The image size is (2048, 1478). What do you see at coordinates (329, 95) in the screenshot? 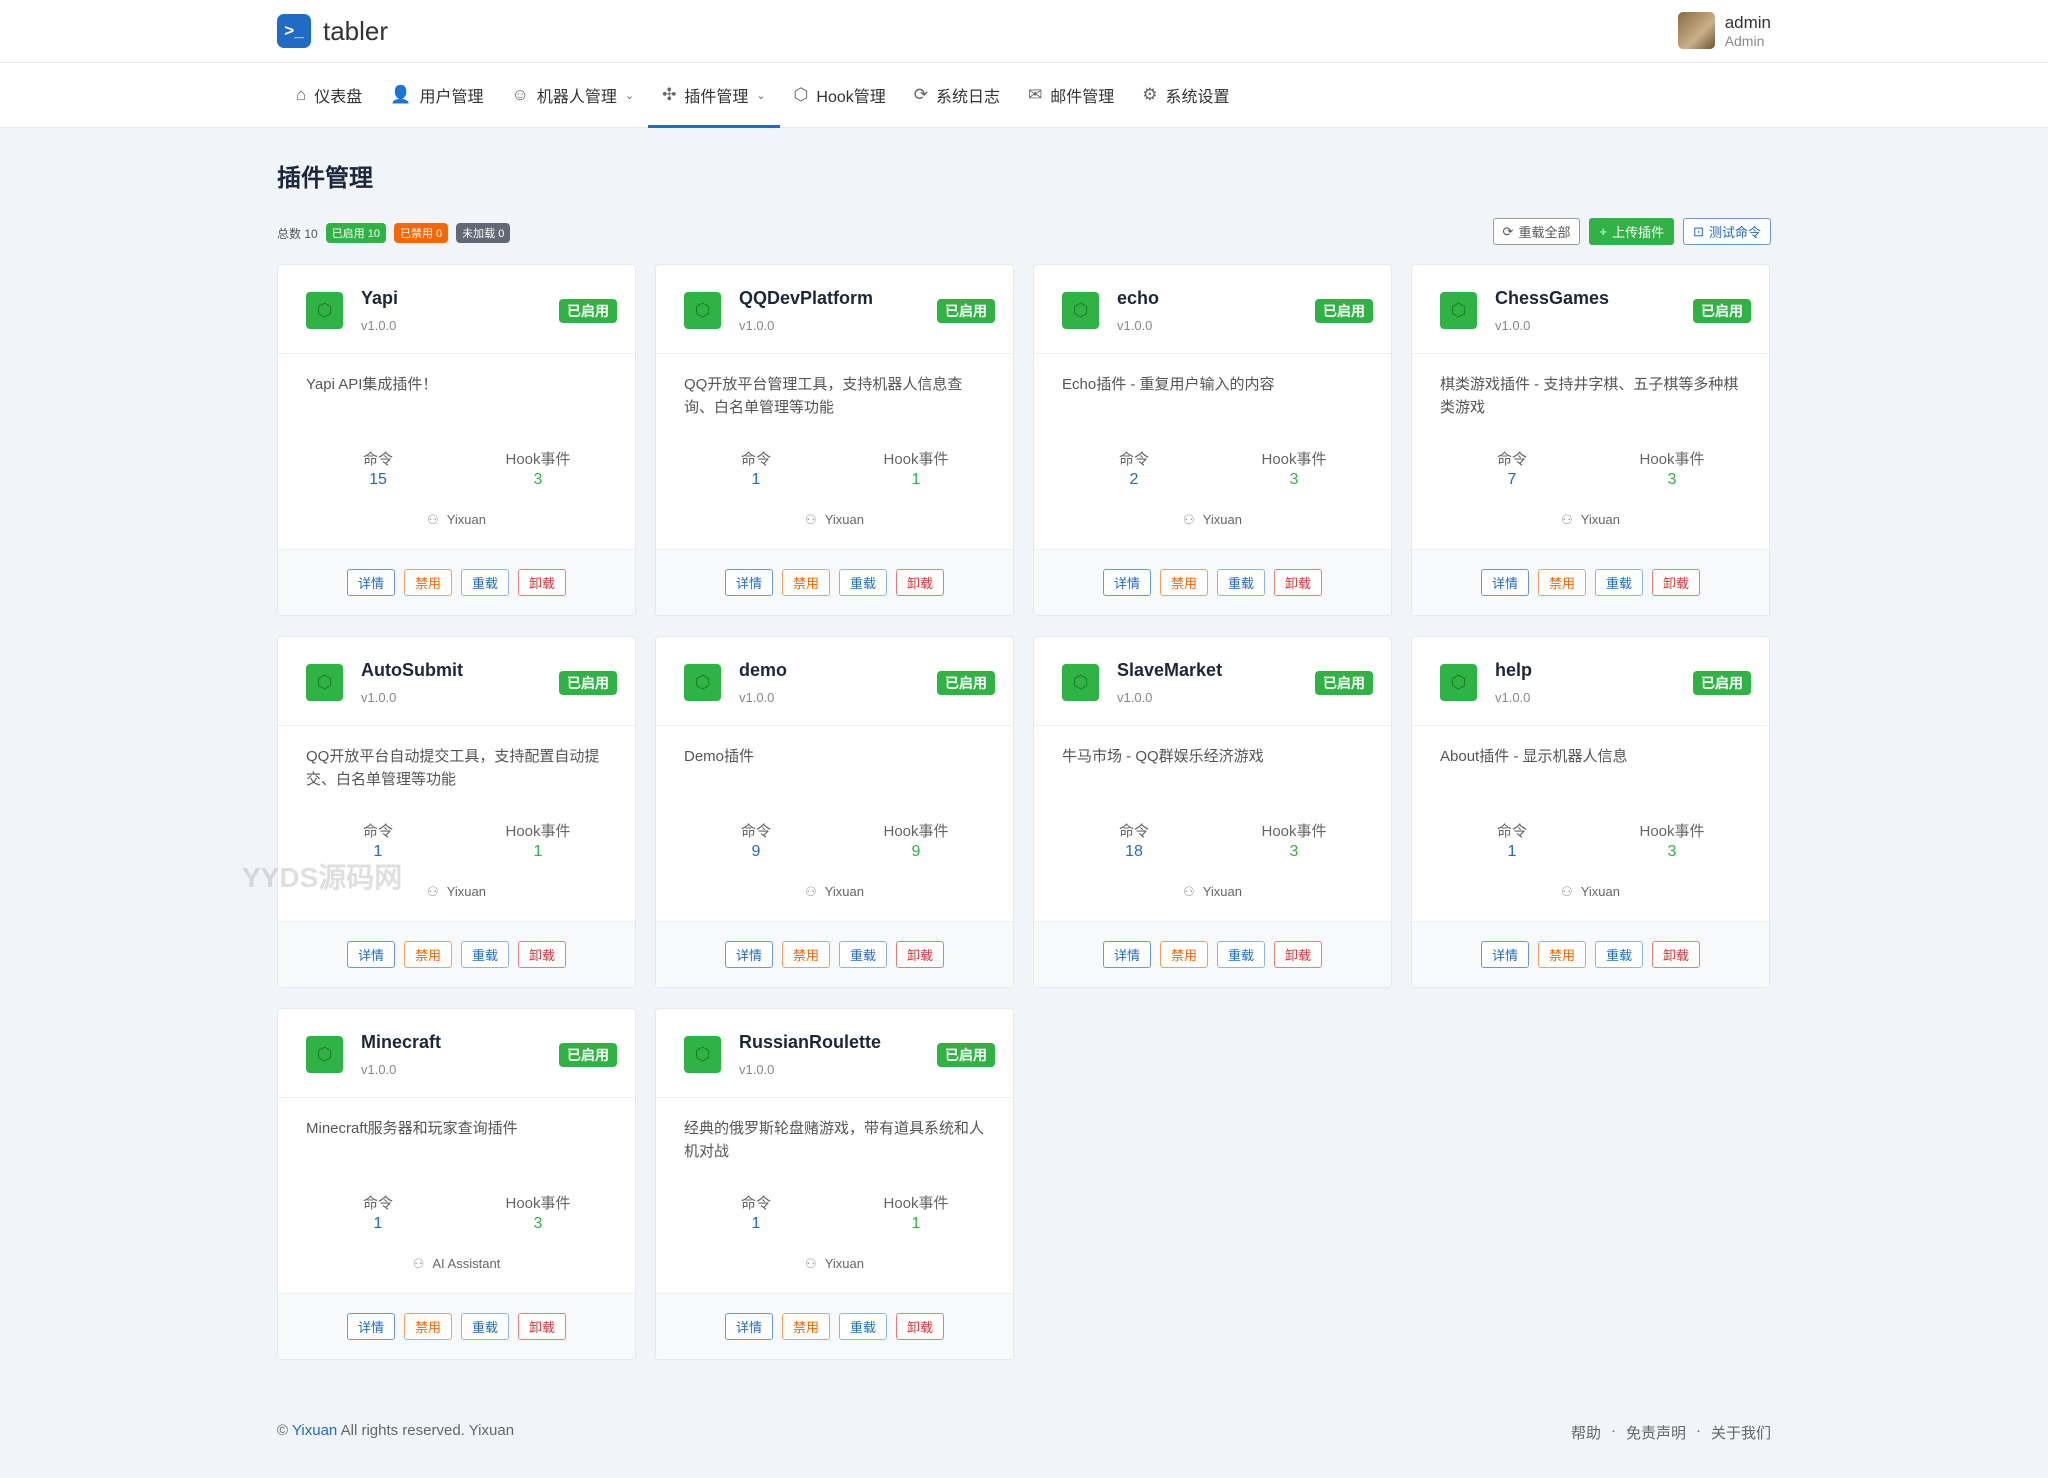
I see `nav-item-0: ⌂ 仪表盘` at bounding box center [329, 95].